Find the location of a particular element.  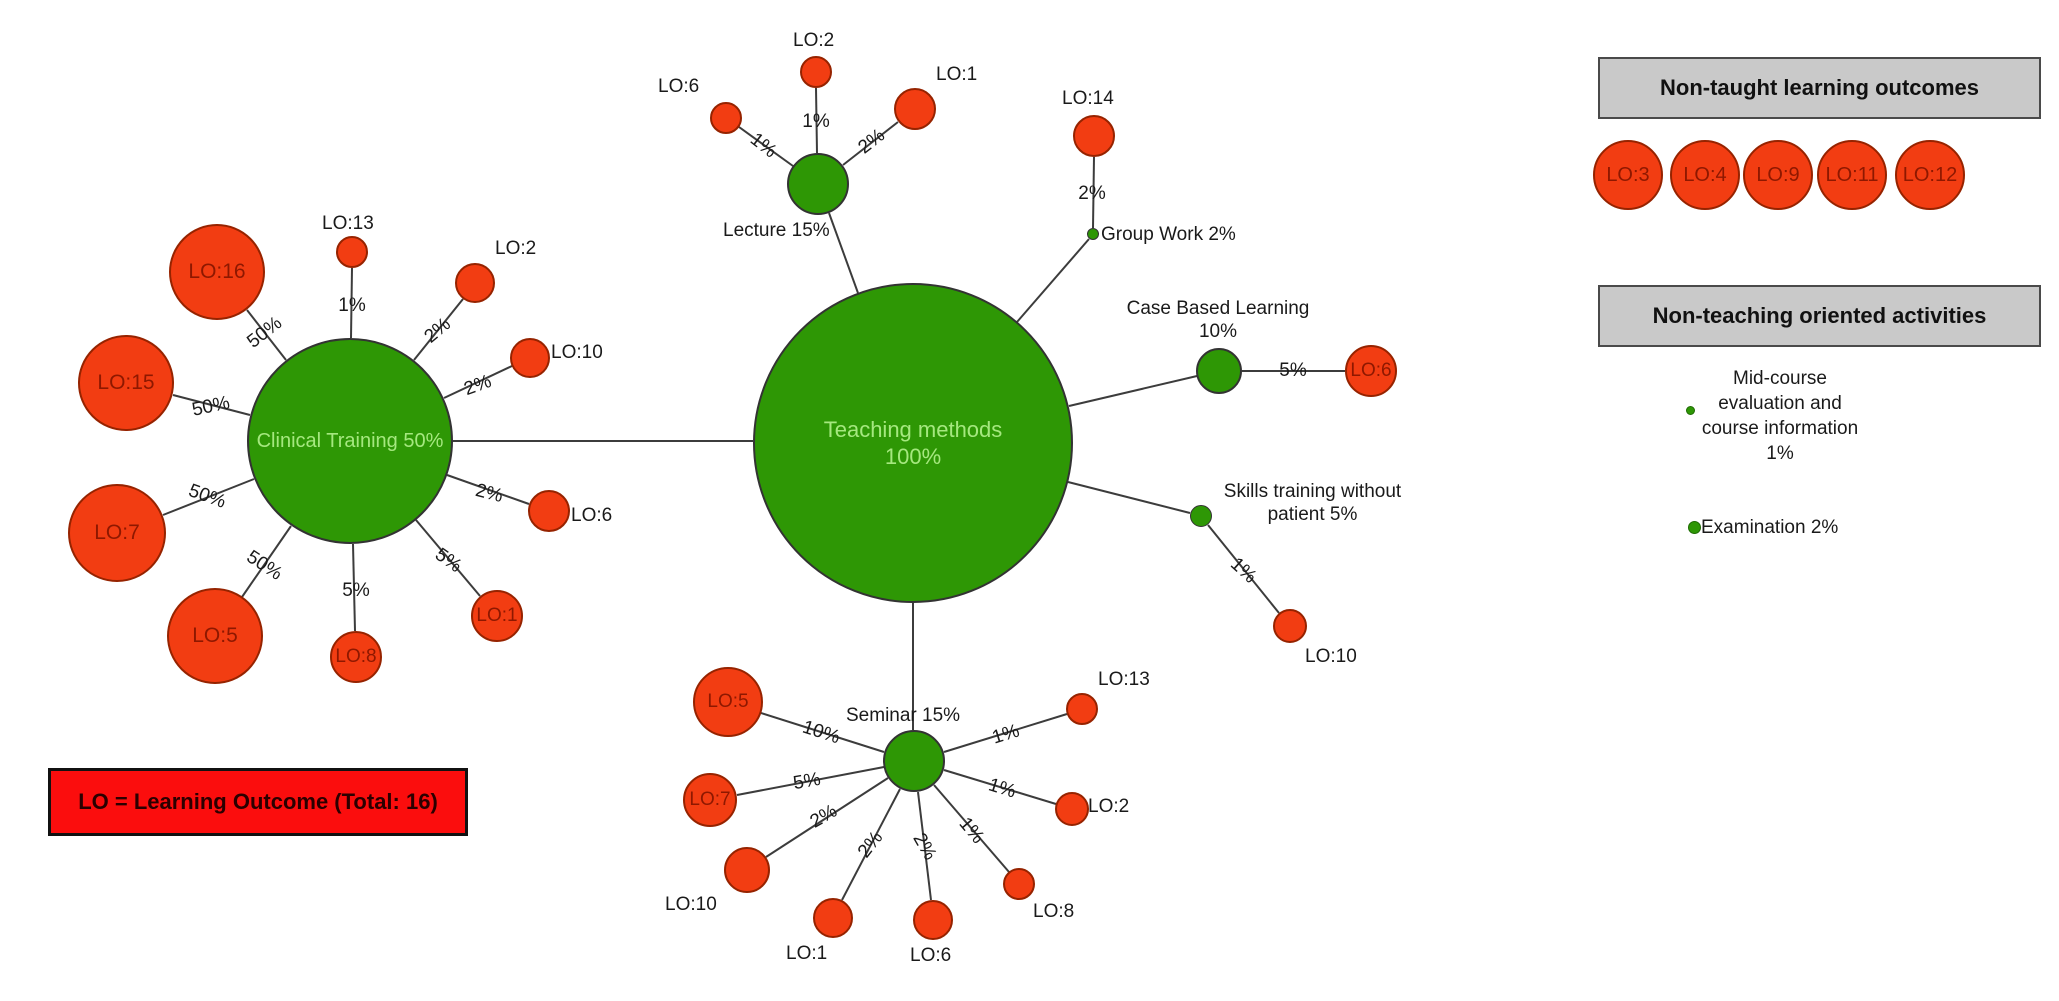

legend-lo3-label: LO:3 is located at coordinates (1628, 174).